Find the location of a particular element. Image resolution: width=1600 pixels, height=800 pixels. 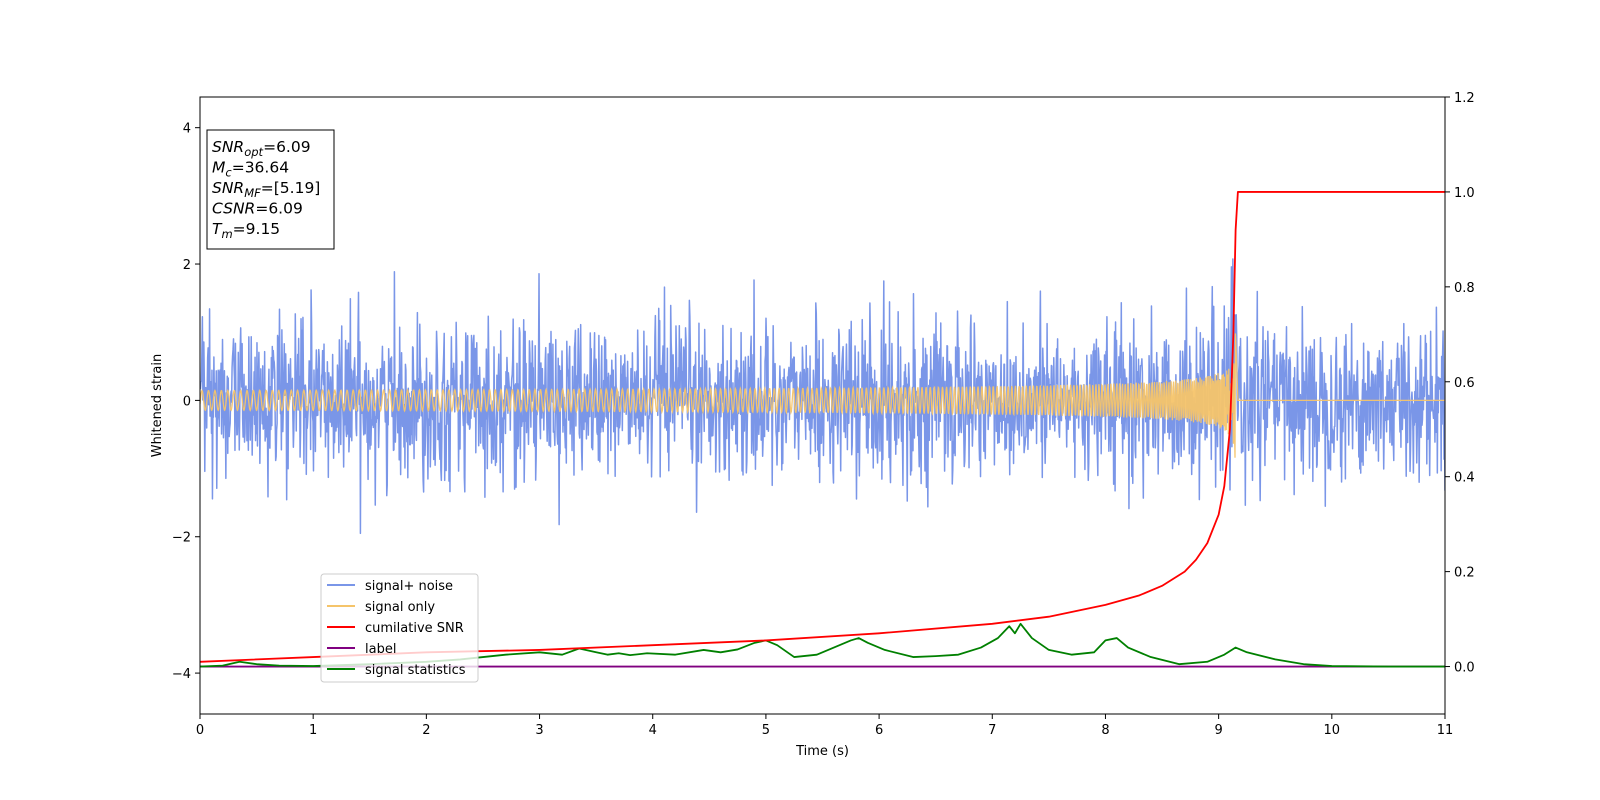

info-line-symbol: CSNR is located at coordinates (233, 209).